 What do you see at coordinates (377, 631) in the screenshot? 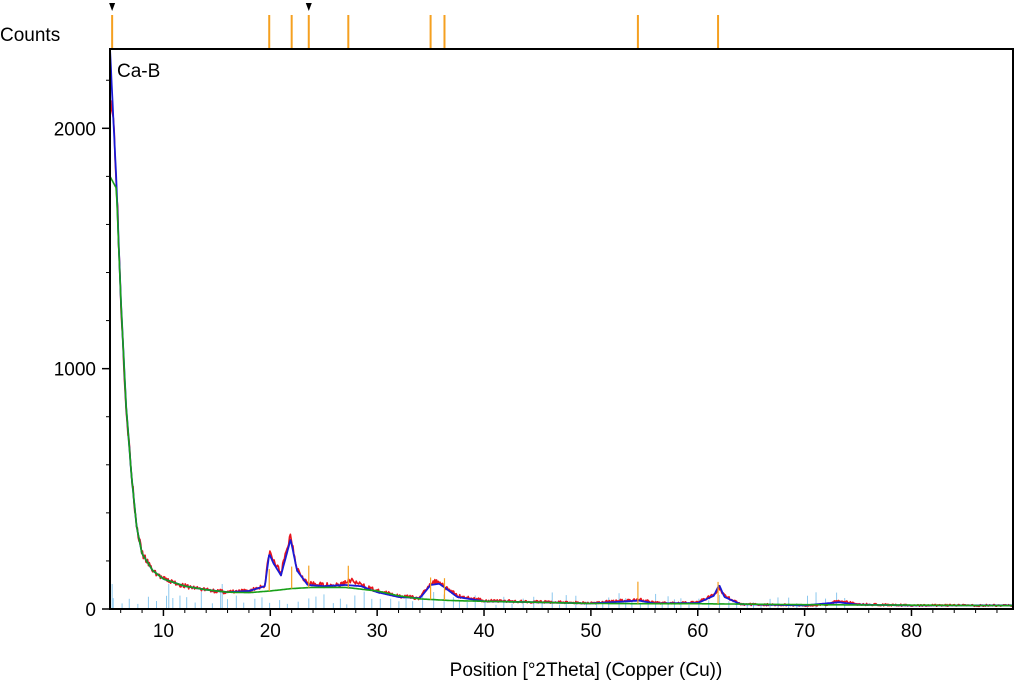
I see `x-tick-label: 30` at bounding box center [377, 631].